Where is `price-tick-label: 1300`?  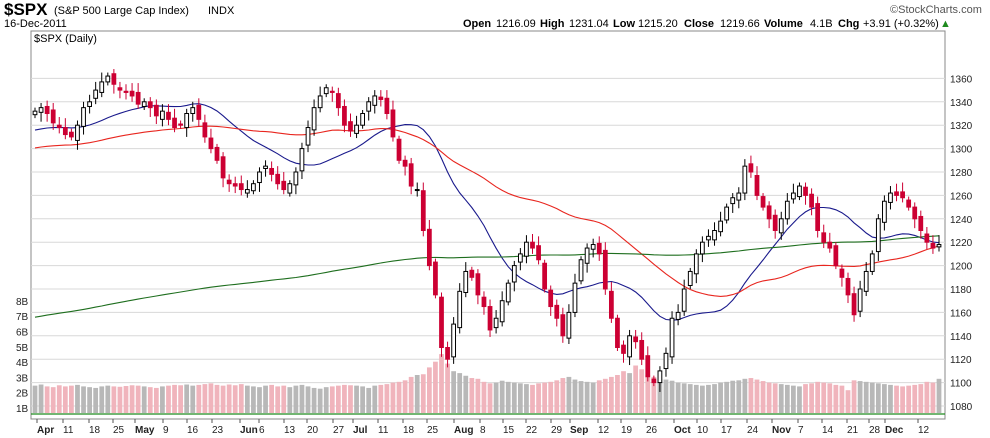
price-tick-label: 1300 is located at coordinates (961, 150).